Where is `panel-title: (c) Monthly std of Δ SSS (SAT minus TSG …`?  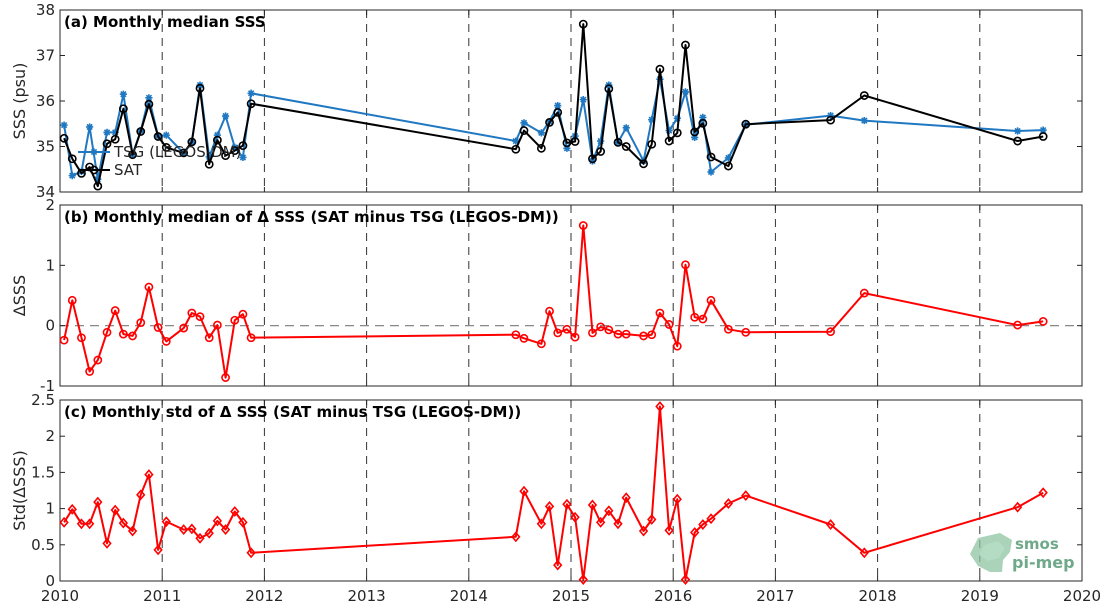 panel-title: (c) Monthly std of Δ SSS (SAT minus TSG … is located at coordinates (292, 412).